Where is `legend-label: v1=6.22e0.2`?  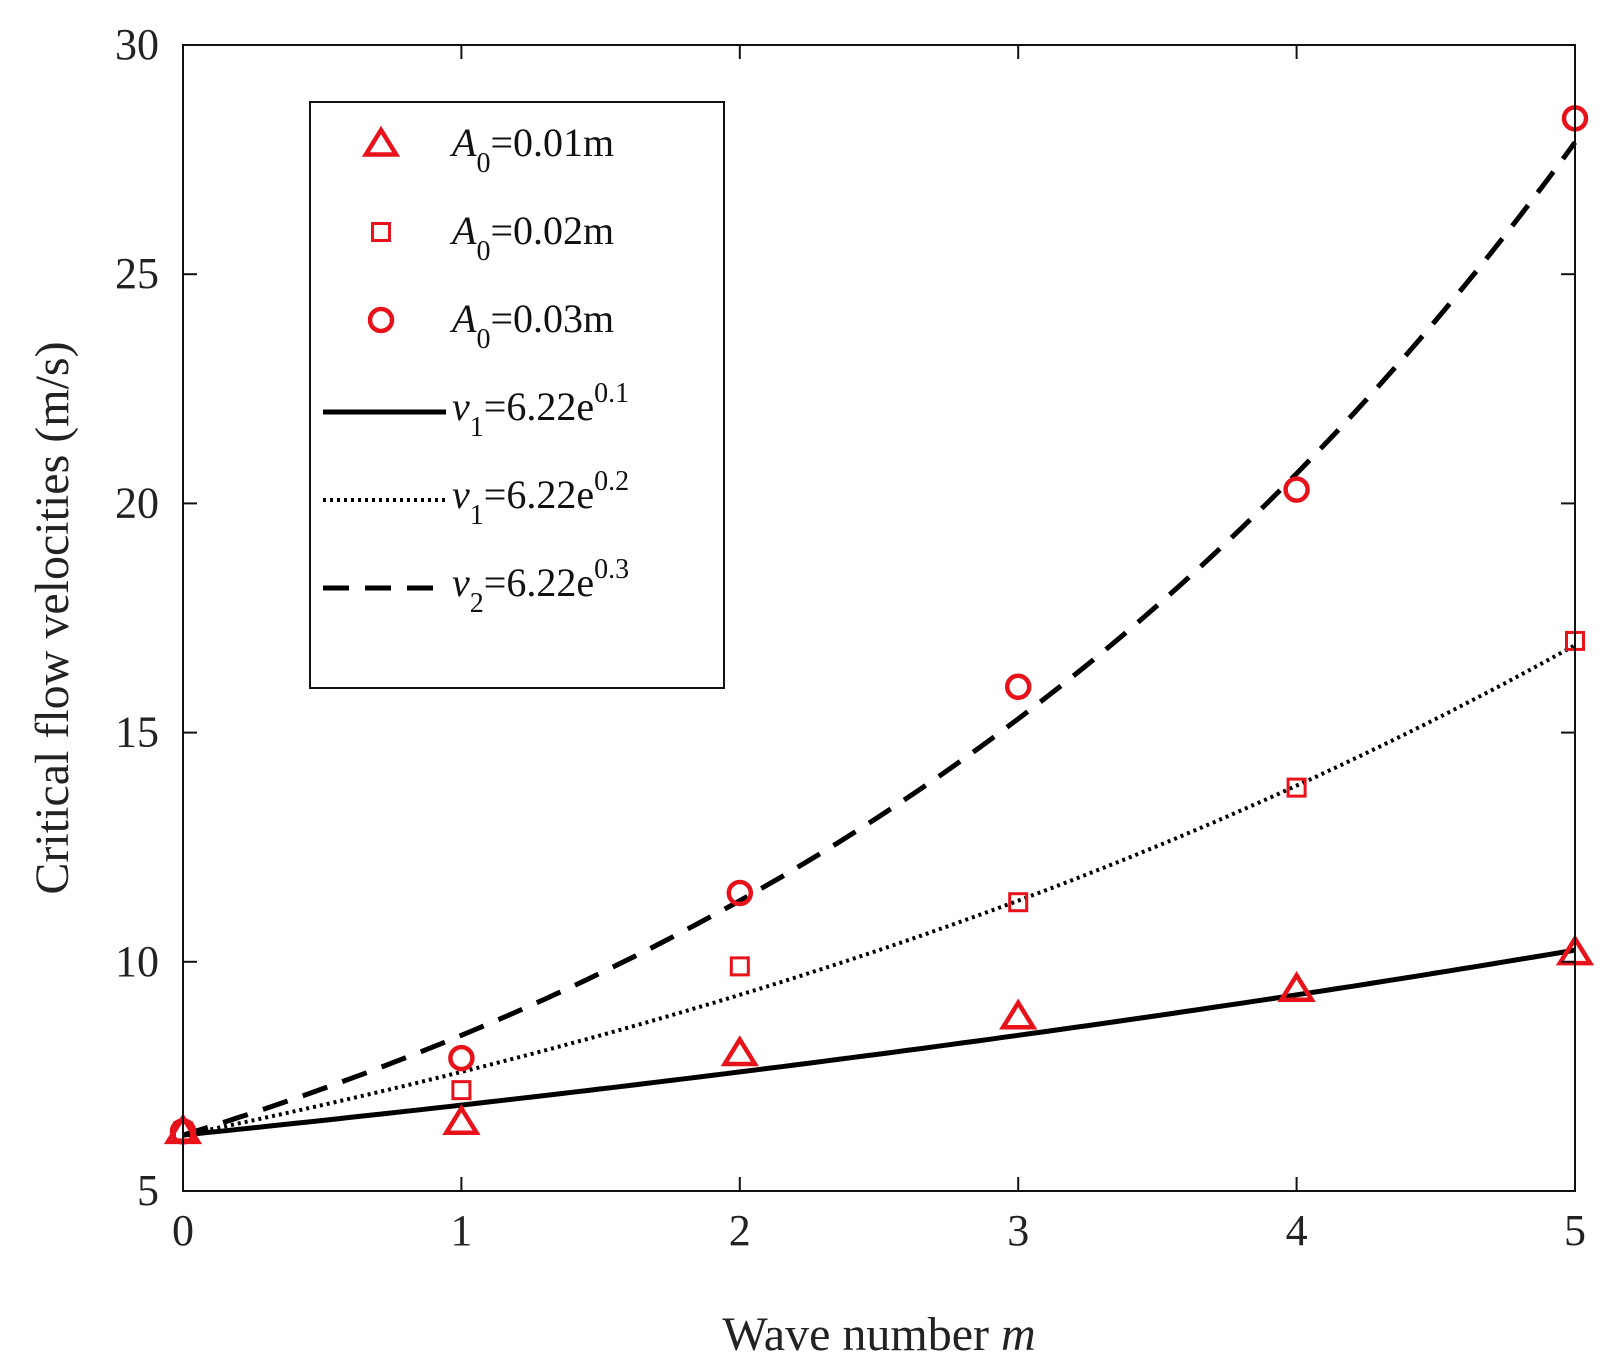
legend-label: v1=6.22e0.2 is located at coordinates (540, 498).